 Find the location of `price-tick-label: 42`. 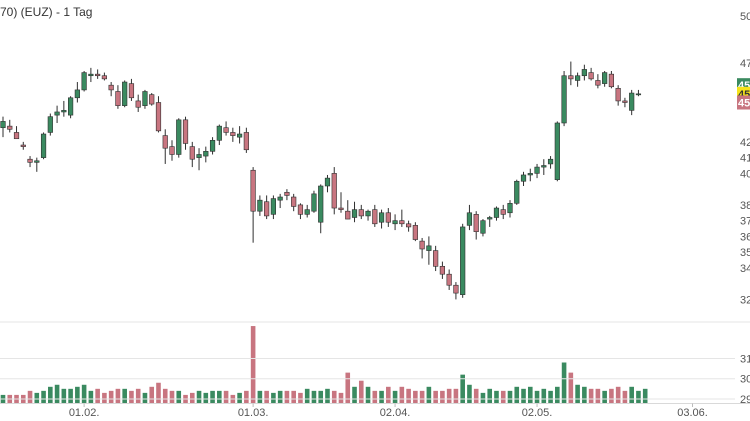

price-tick-label: 42 is located at coordinates (745, 143).